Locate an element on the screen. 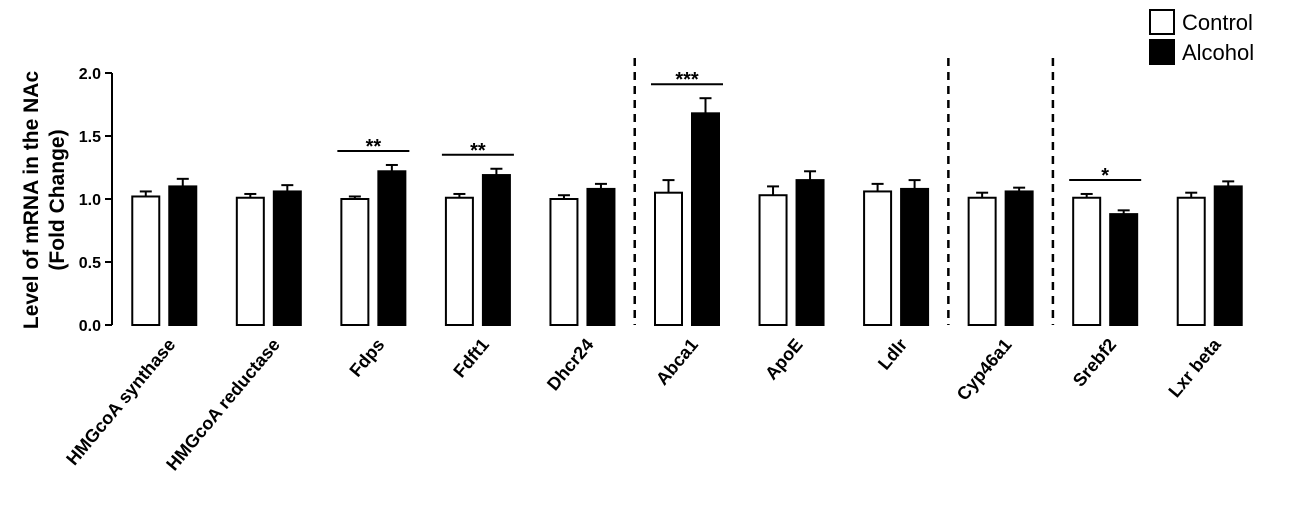 The width and height of the screenshot is (1300, 525). x-tick-label: Ldlr is located at coordinates (892, 354).